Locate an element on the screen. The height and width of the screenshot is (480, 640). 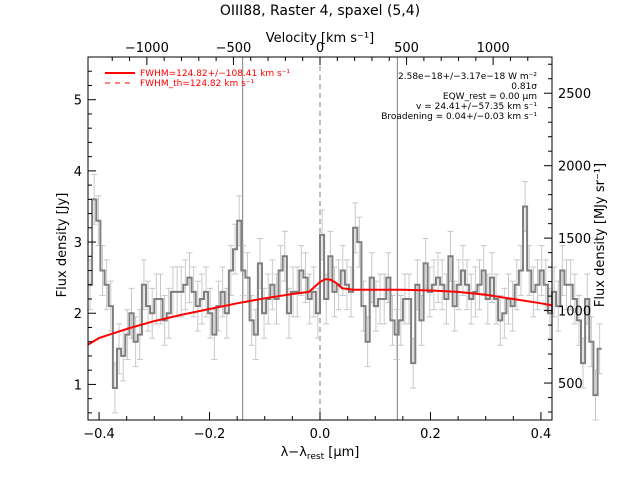
y-axis-label: Flux density [Jy] is located at coordinates (62, 245).